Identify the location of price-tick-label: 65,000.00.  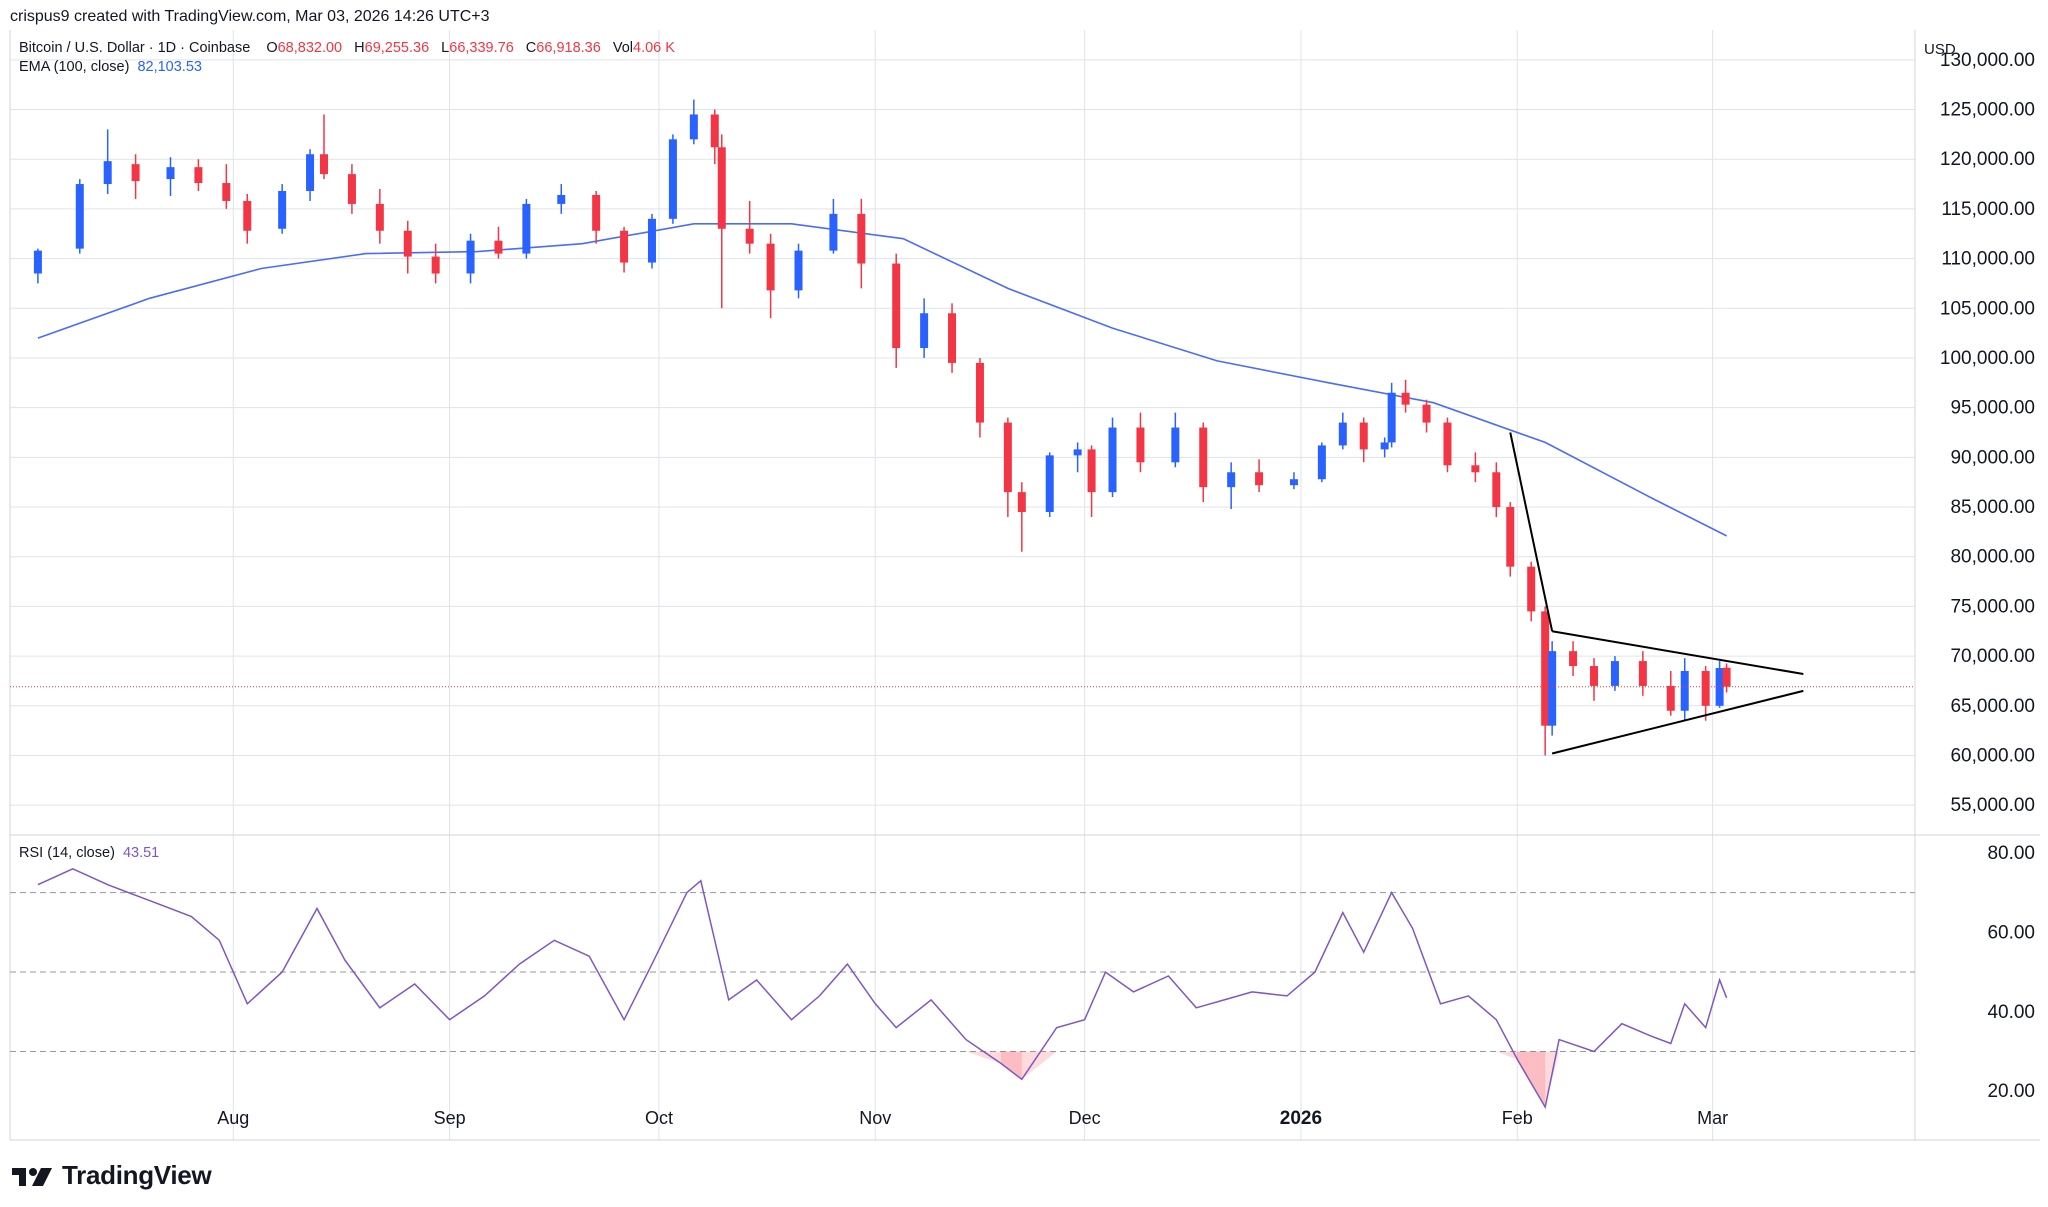
(1992, 706).